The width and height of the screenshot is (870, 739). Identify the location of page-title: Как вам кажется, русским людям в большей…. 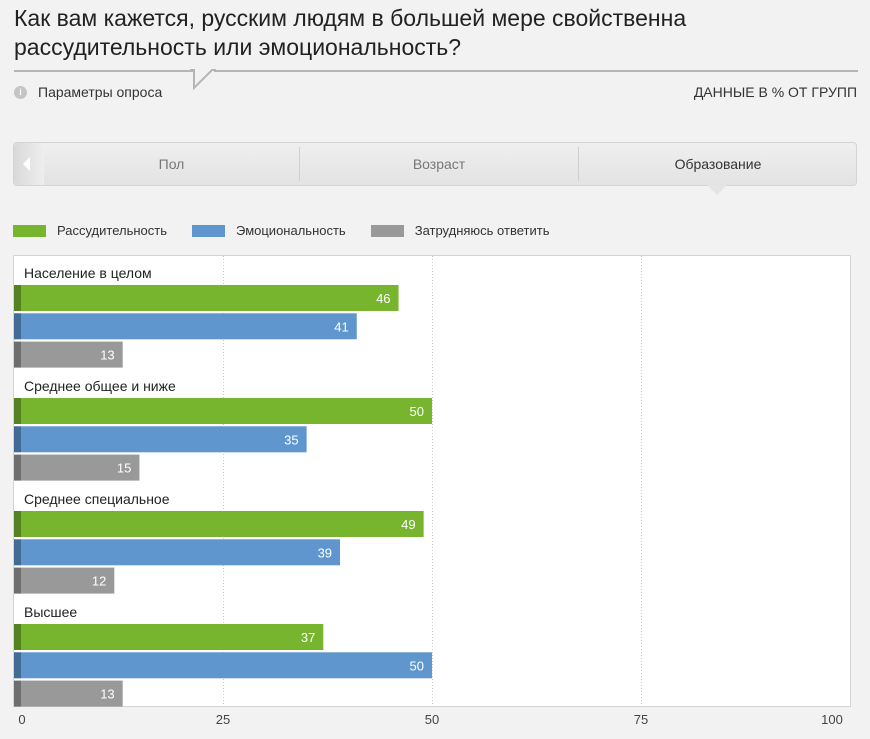
(350, 32).